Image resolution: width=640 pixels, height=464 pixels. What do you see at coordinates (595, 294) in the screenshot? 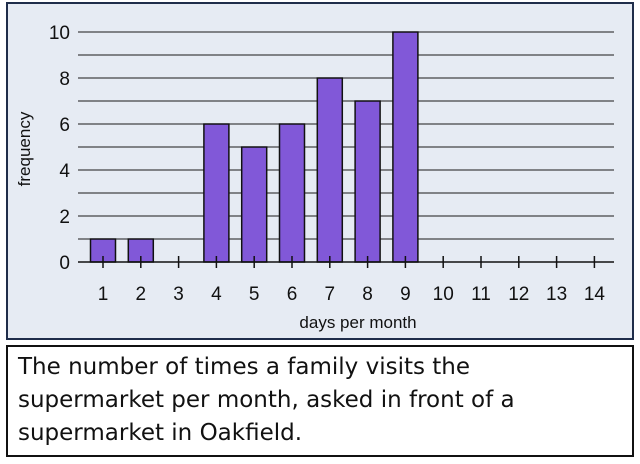
I see `x-tick-label: 14` at bounding box center [595, 294].